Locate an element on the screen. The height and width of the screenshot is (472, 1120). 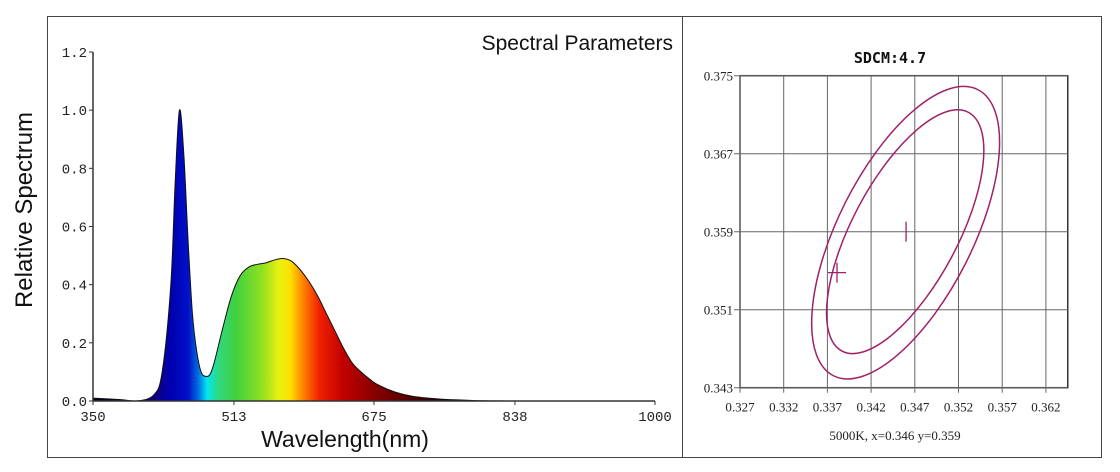
y-tick-label: 1.0 is located at coordinates (74, 112).